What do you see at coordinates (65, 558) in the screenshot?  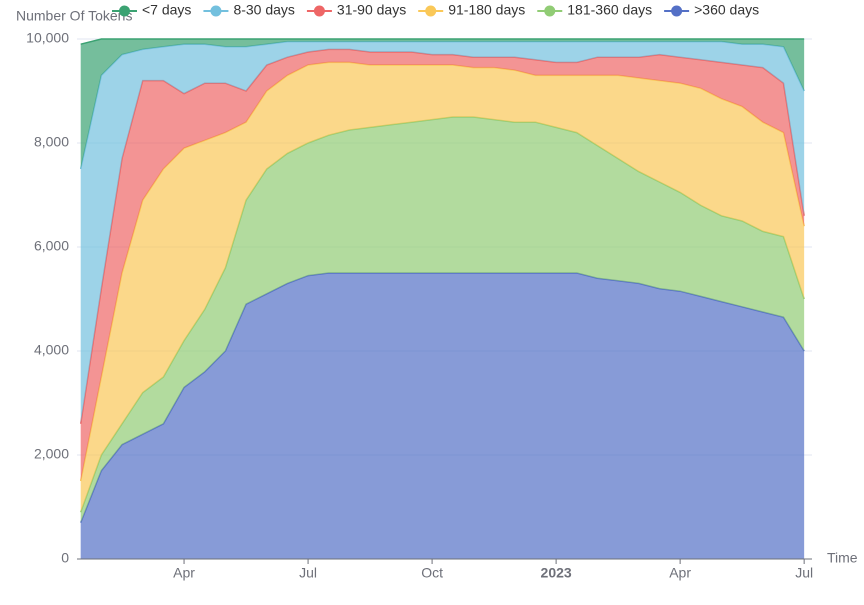 I see `y-tick-label: 0` at bounding box center [65, 558].